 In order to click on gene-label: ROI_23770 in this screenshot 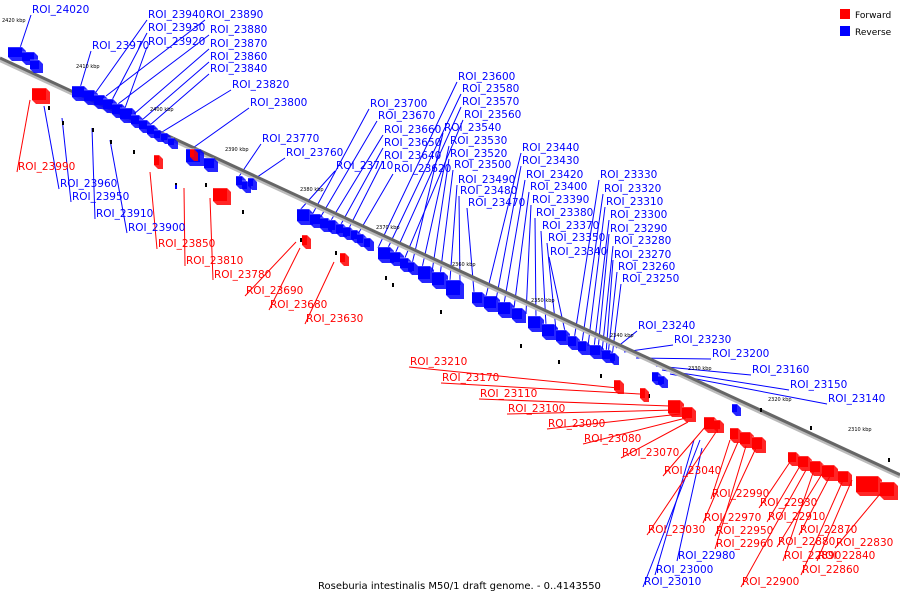, I will do `click(290, 139)`.